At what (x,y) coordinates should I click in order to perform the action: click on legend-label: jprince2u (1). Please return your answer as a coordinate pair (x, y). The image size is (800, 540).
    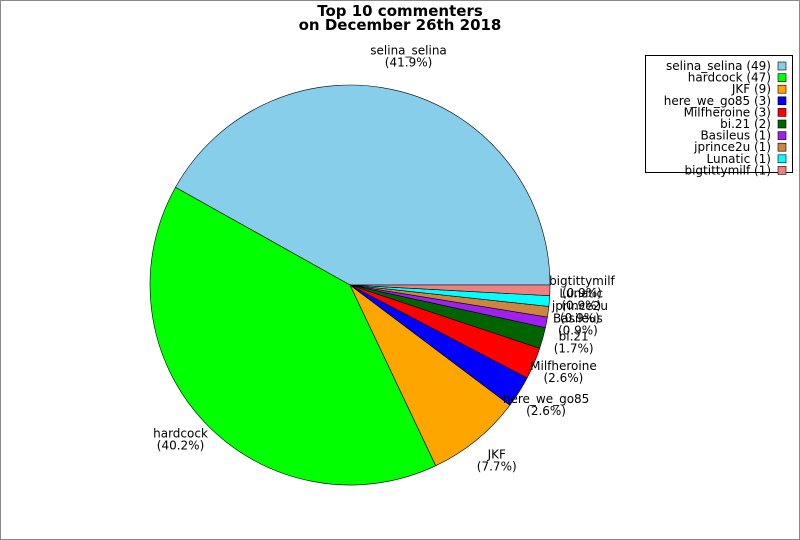
    Looking at the image, I should click on (732, 147).